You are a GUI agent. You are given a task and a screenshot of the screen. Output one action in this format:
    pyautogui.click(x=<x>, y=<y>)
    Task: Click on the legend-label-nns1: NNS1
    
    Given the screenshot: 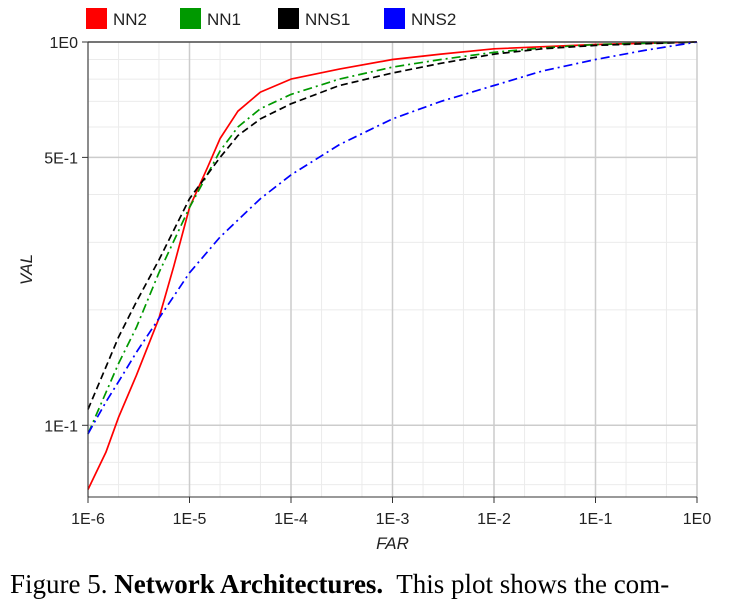 What is the action you would take?
    pyautogui.click(x=327, y=19)
    